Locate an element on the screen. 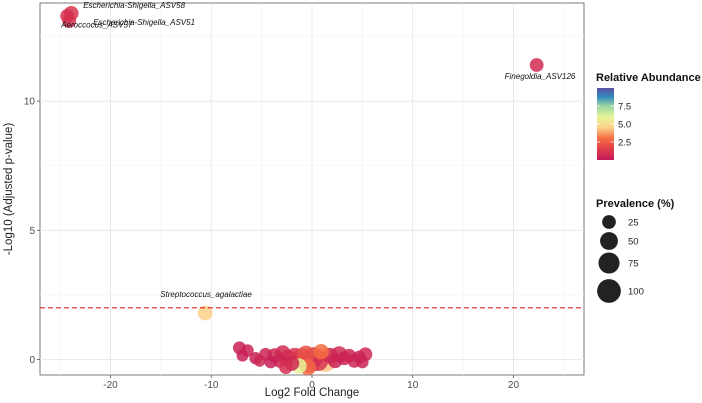 The height and width of the screenshot is (403, 702). size-legend-title: Prevalence (%) is located at coordinates (635, 204).